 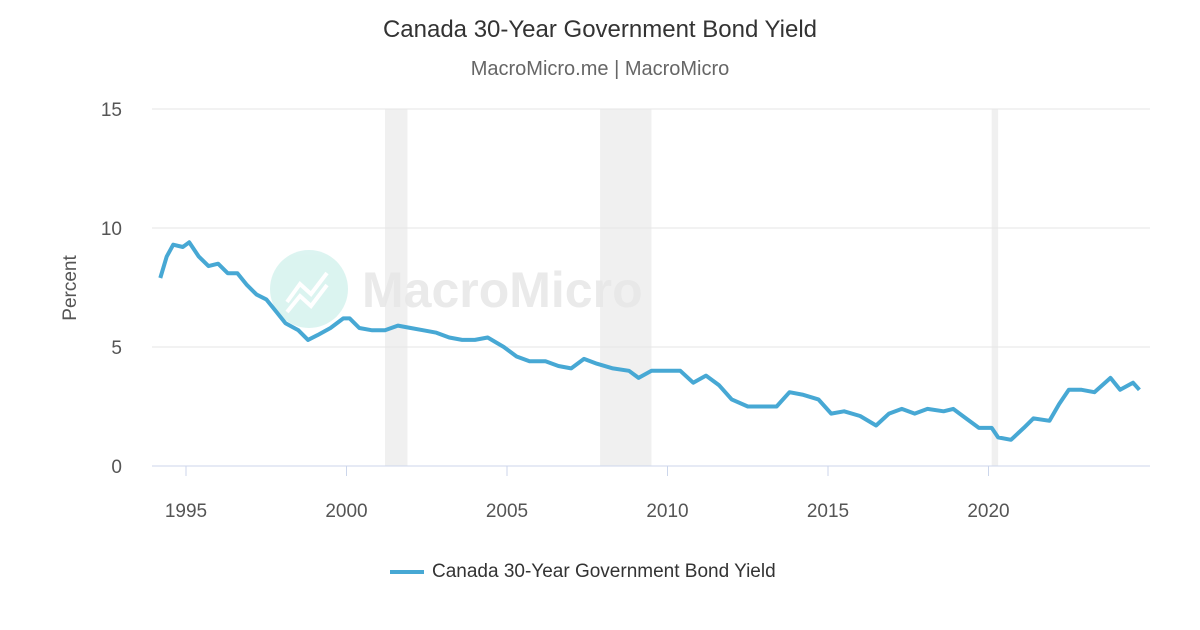 I want to click on y-tick-label: 5, so click(x=116, y=348).